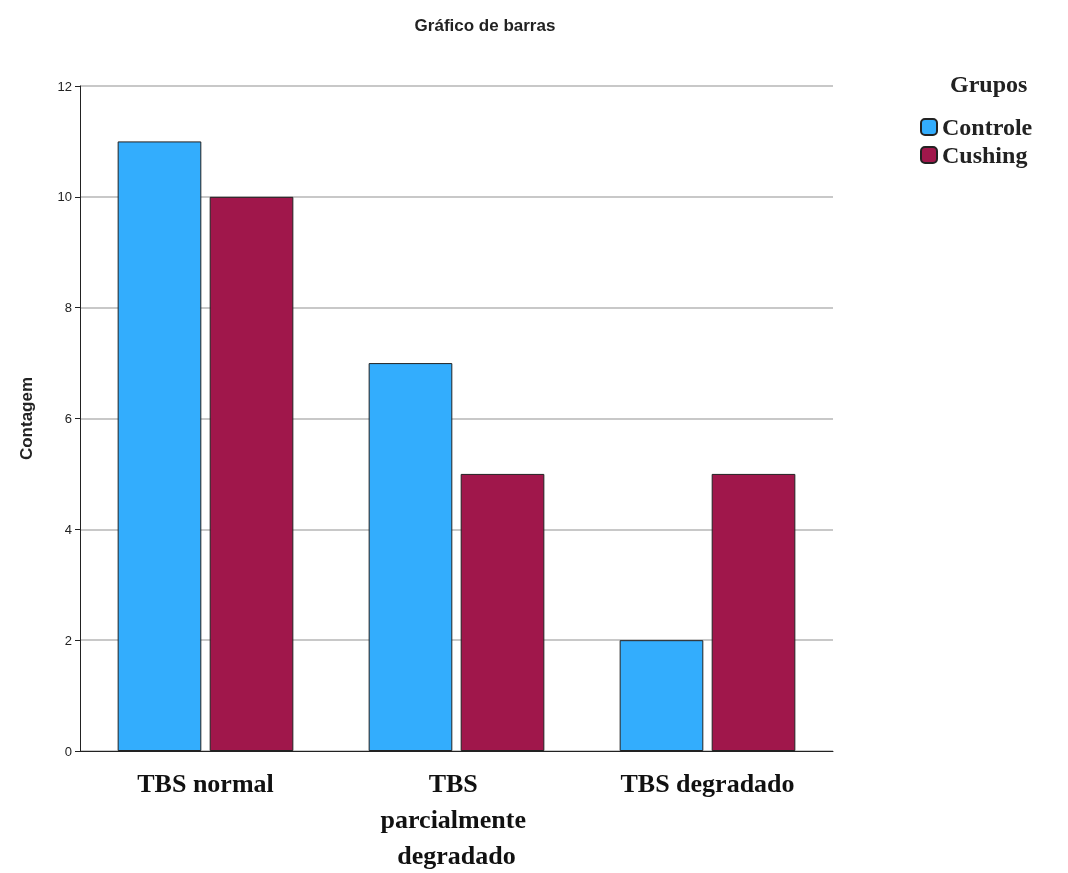 The image size is (1068, 873). Describe the element at coordinates (205, 783) in the screenshot. I see `x-tick-label: TBS normal` at that location.